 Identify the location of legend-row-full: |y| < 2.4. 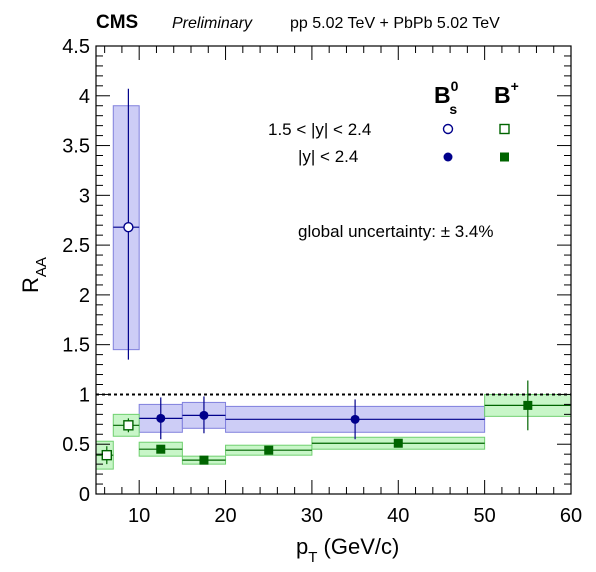
(328, 156).